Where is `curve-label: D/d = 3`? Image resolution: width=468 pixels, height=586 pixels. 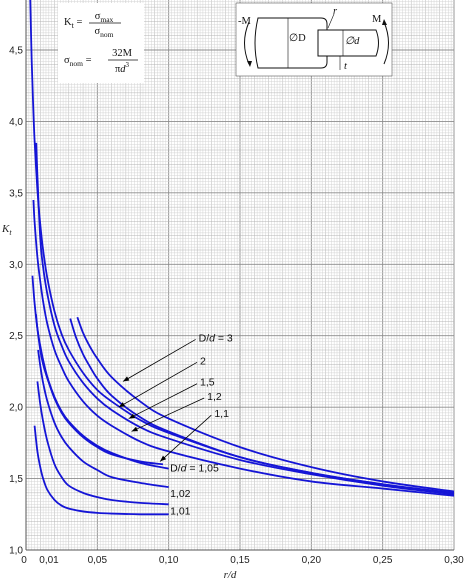
curve-label: D/d = 3 is located at coordinates (216, 338).